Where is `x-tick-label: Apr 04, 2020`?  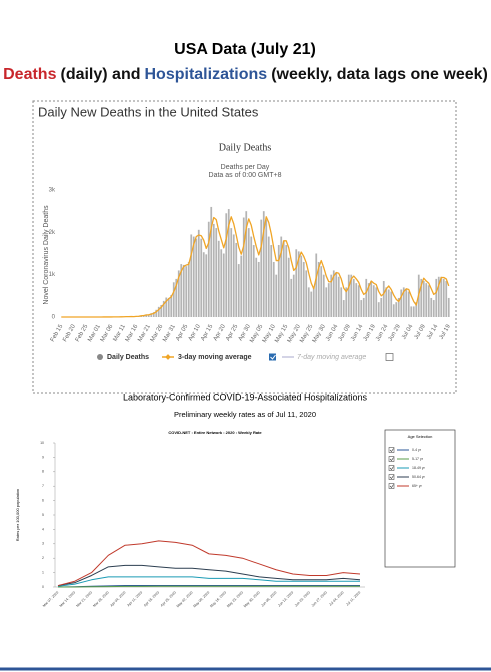
x-tick-label: Apr 04, 2020 is located at coordinates (117, 598).